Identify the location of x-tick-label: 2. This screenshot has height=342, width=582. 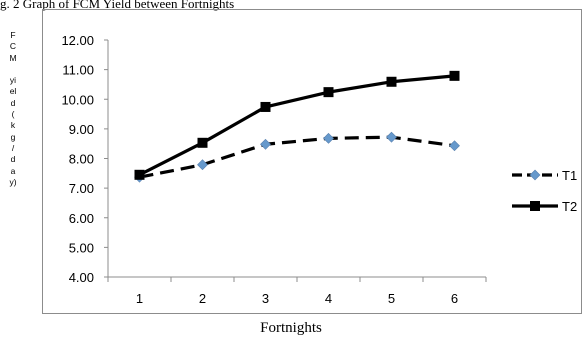
(202, 298).